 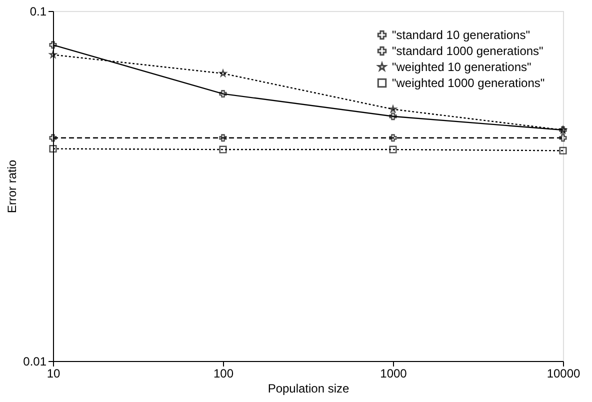 What do you see at coordinates (12, 187) in the screenshot?
I see `y-axis-title: Error ratio` at bounding box center [12, 187].